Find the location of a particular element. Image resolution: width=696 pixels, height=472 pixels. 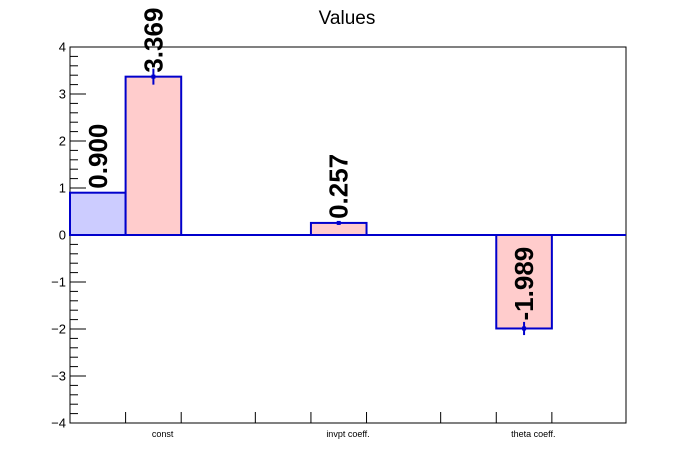

data-label: 3.369 is located at coordinates (153, 40).